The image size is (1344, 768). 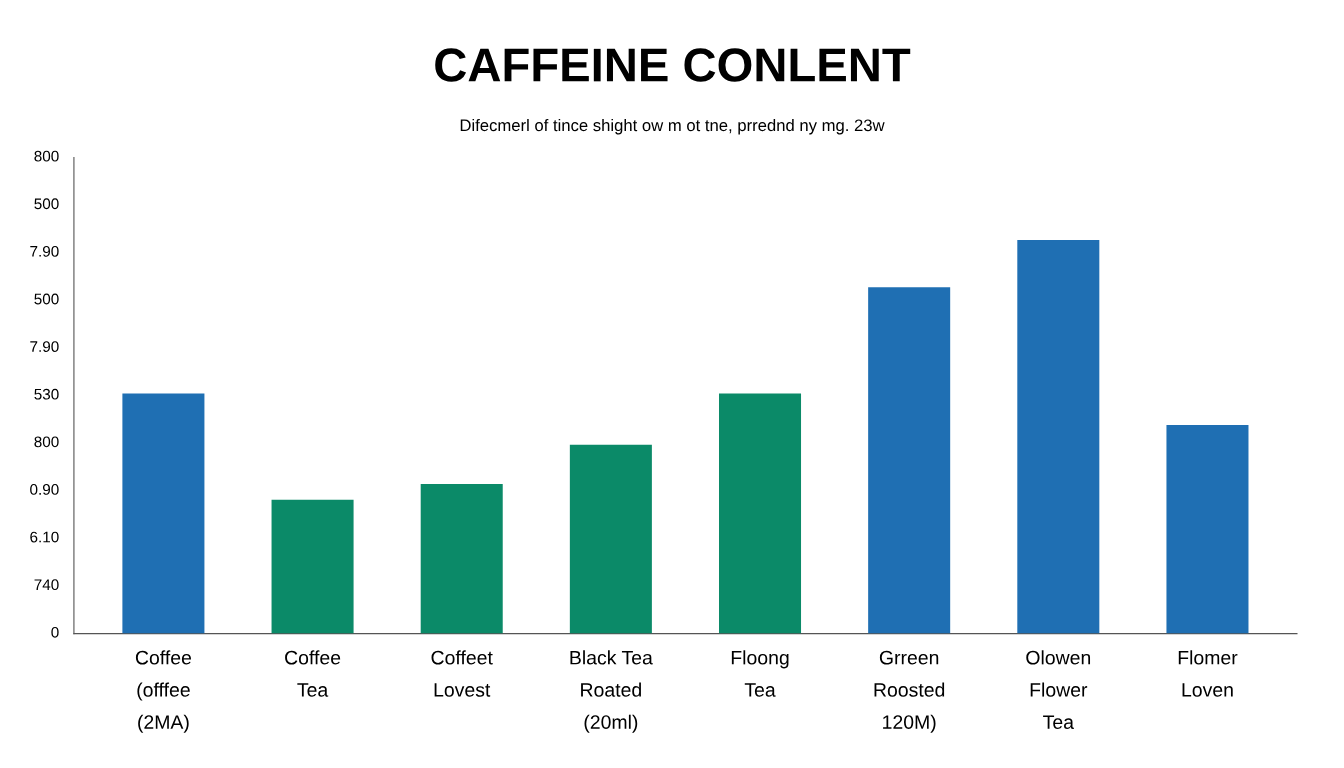 I want to click on text: 6.10, so click(x=44, y=537).